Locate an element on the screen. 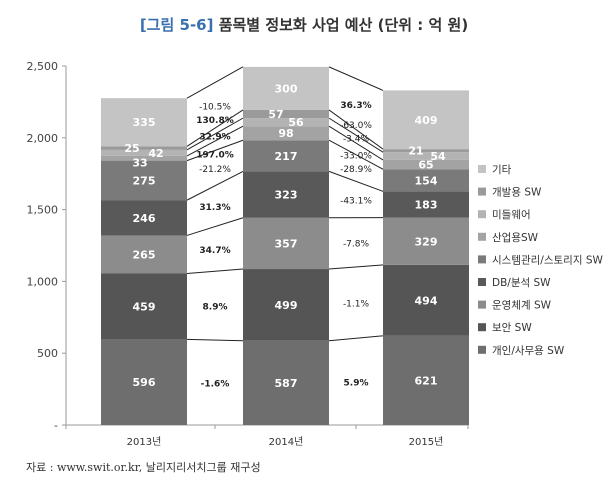 Image resolution: width=608 pixels, height=486 pixels. value-label: 246 is located at coordinates (144, 218).